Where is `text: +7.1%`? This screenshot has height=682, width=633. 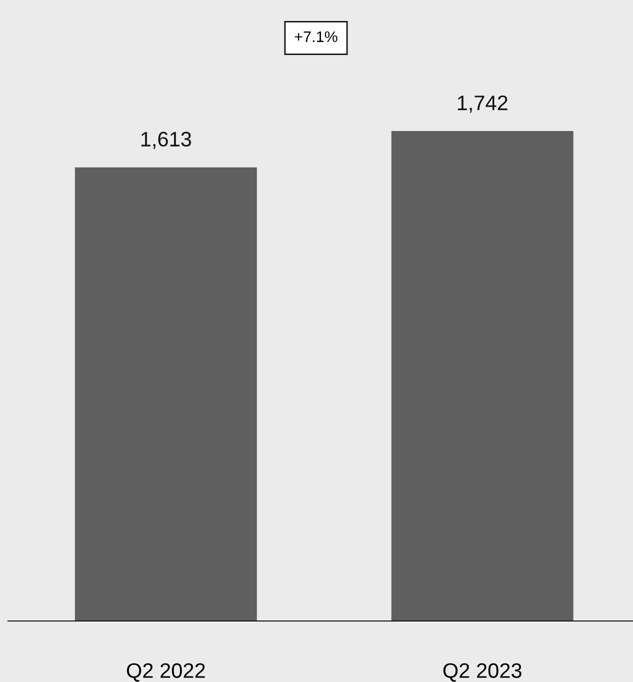
text: +7.1% is located at coordinates (316, 36).